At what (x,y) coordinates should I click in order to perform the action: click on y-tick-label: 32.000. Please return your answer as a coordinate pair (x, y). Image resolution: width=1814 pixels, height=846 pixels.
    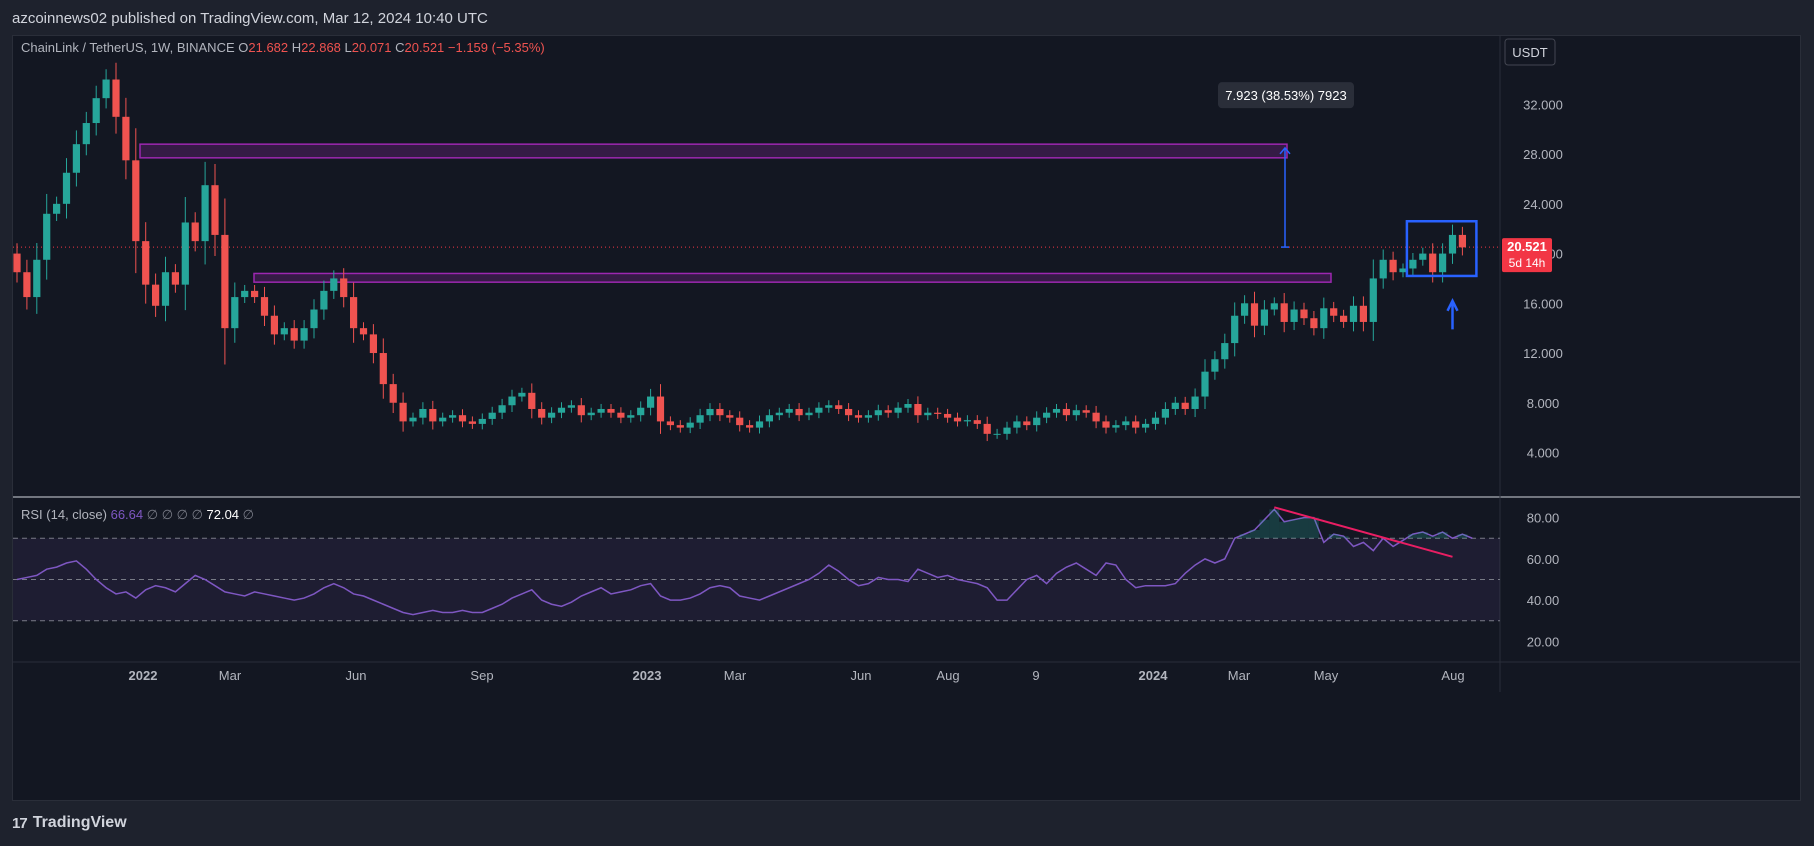
    Looking at the image, I should click on (1543, 104).